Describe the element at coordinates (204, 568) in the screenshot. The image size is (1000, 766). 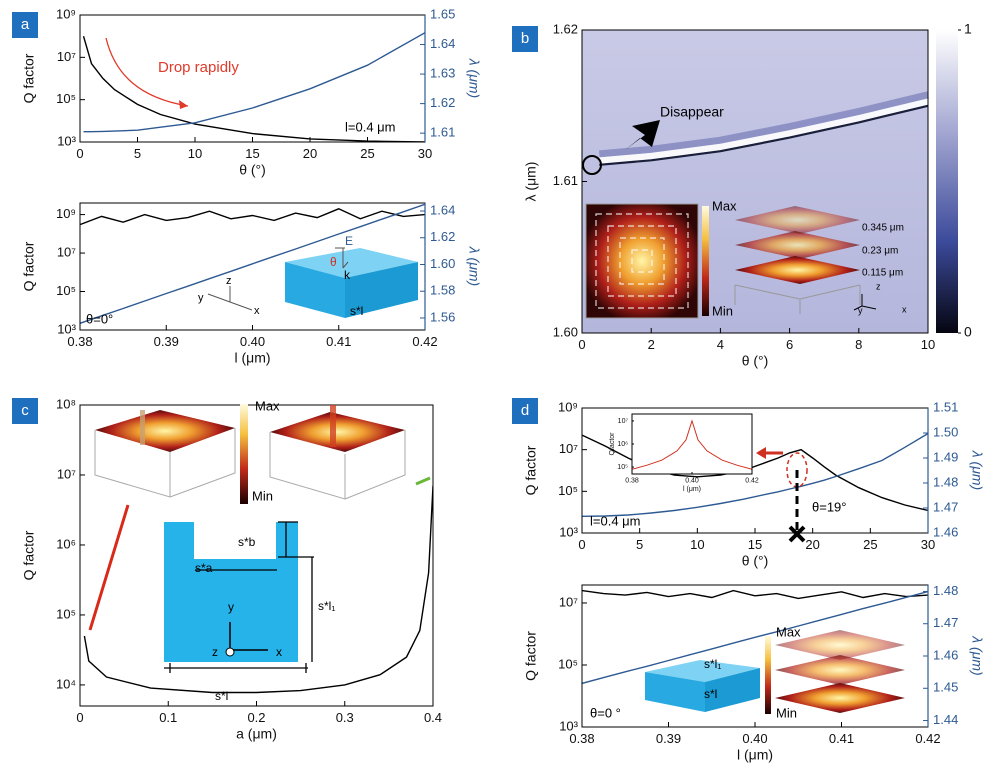
I see `annotation: s*a` at that location.